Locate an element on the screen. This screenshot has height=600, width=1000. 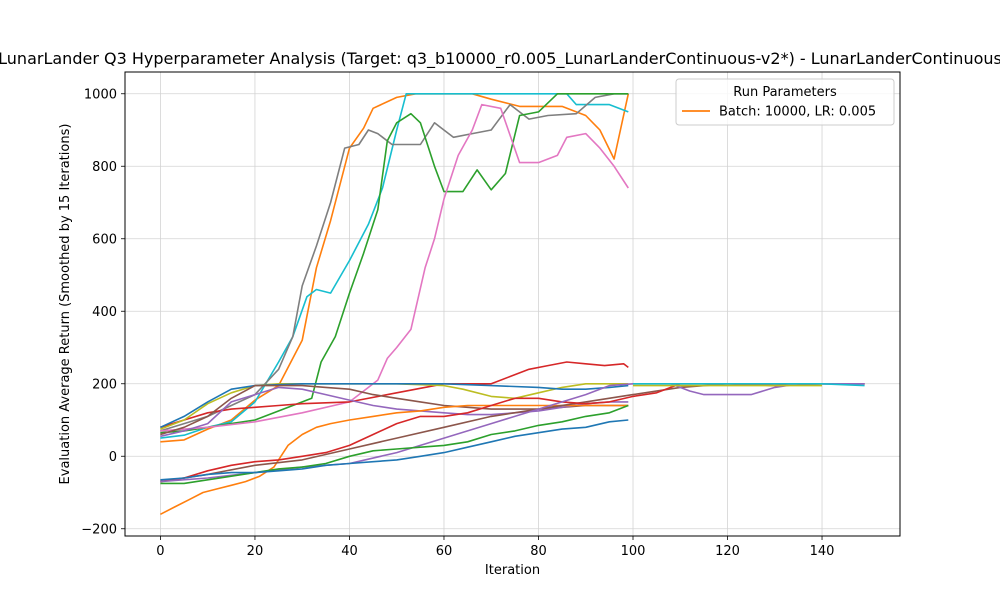
x-tick-label: 80 is located at coordinates (538, 551).